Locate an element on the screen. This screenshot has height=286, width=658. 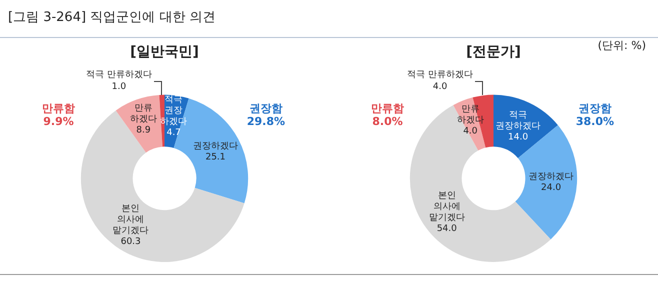
chart-title: [일반국민] is located at coordinates (164, 52).